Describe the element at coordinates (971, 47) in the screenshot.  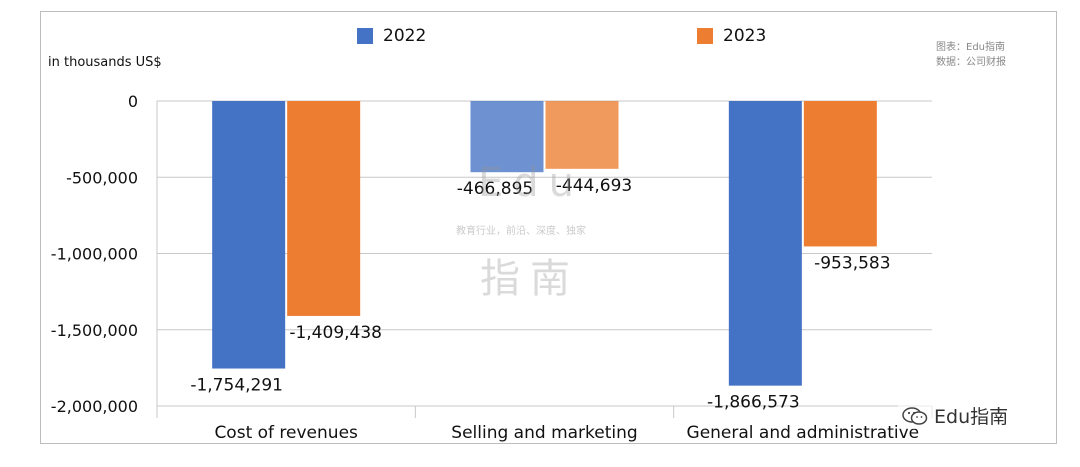
I see `source-chart-credit: 图表：Edu指南` at that location.